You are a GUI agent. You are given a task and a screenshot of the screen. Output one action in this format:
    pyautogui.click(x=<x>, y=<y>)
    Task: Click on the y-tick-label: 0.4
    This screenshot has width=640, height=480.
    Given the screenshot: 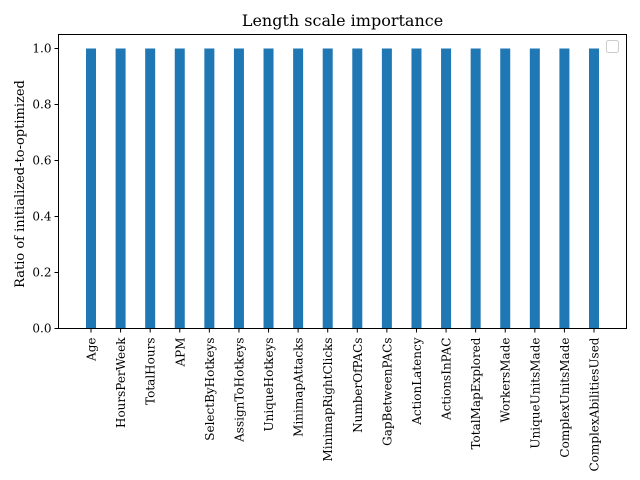 What is the action you would take?
    pyautogui.click(x=41, y=217)
    